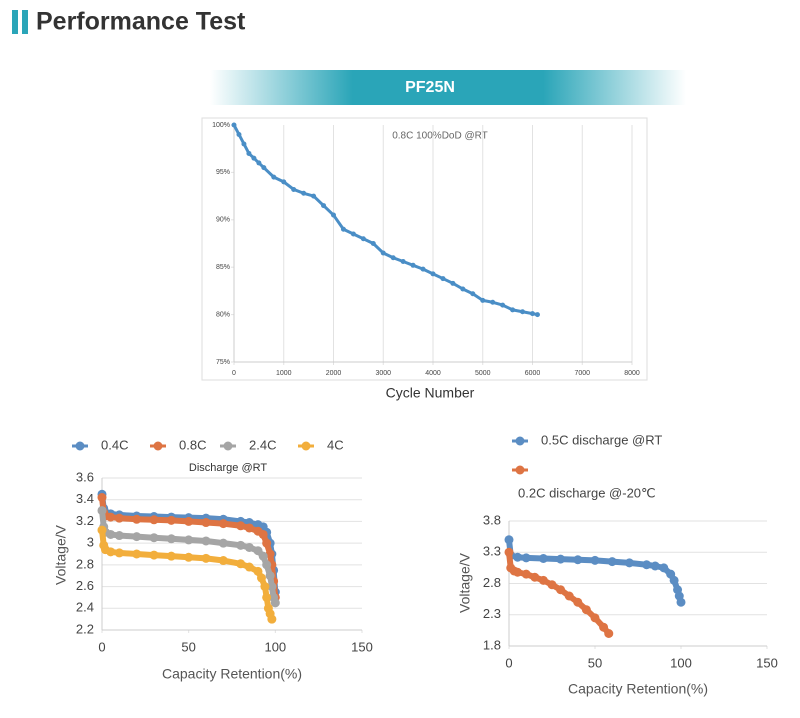  Describe the element at coordinates (114, 444) in the screenshot. I see `legend-label: 0.4C` at that location.